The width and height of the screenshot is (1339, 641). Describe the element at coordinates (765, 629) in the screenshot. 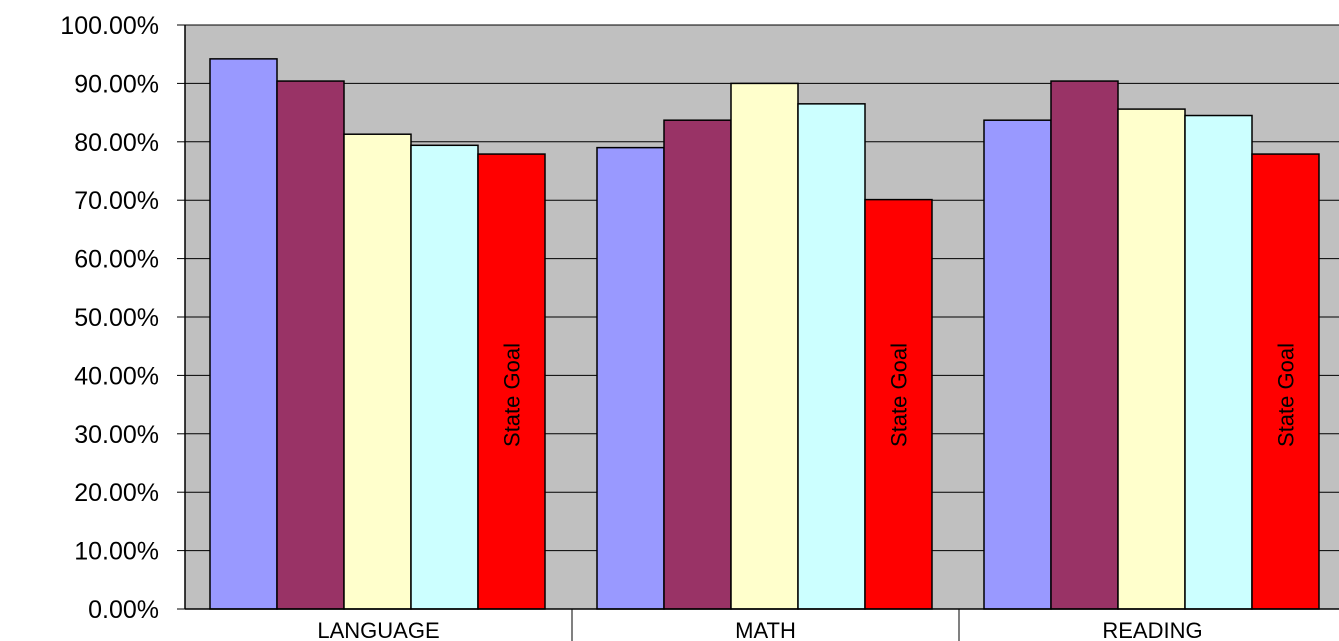

I see `x-tick-label: MATH` at that location.